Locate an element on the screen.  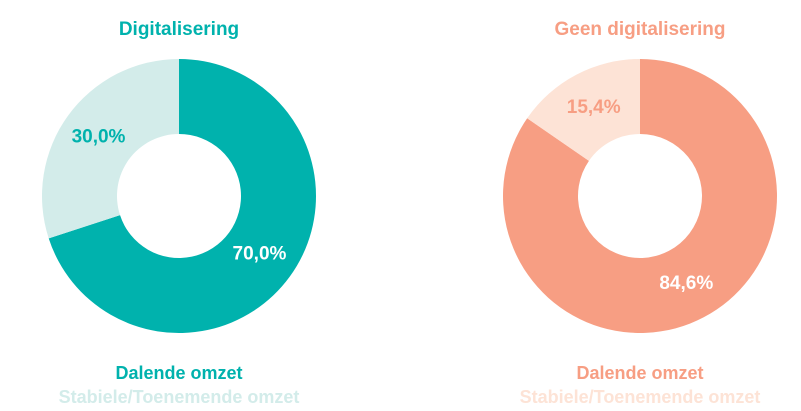
data-label: 70,0% is located at coordinates (260, 254).